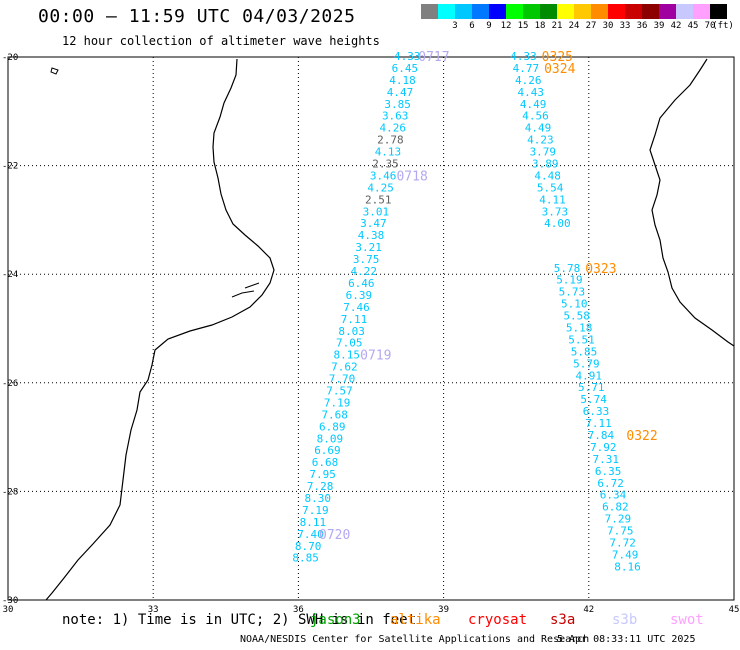 Image resolution: width=740 pixels, height=650 pixels. What do you see at coordinates (659, 26) in the screenshot?
I see `legend-label: 39` at bounding box center [659, 26].